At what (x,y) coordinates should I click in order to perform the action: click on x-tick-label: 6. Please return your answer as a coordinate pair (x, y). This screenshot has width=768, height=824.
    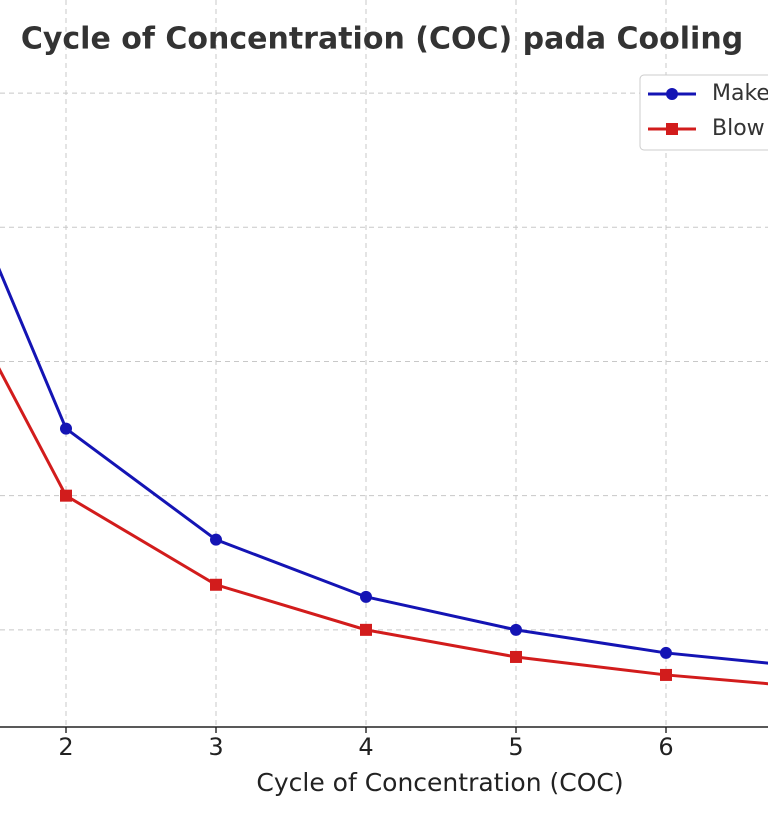
    Looking at the image, I should click on (665, 747).